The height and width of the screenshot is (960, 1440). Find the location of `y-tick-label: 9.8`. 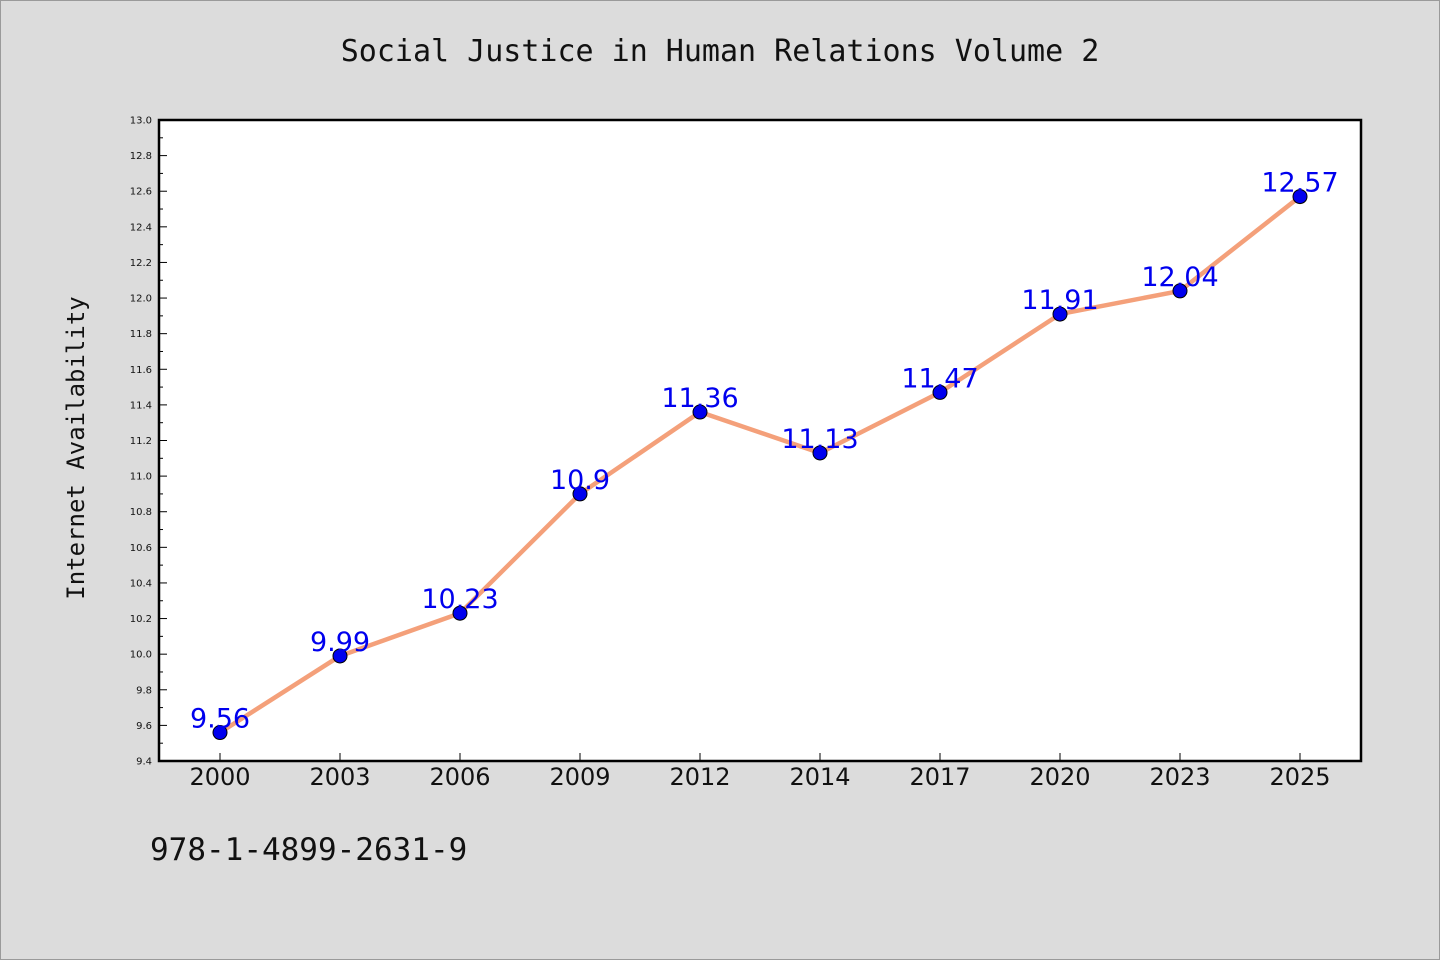

y-tick-label: 9.8 is located at coordinates (144, 690).